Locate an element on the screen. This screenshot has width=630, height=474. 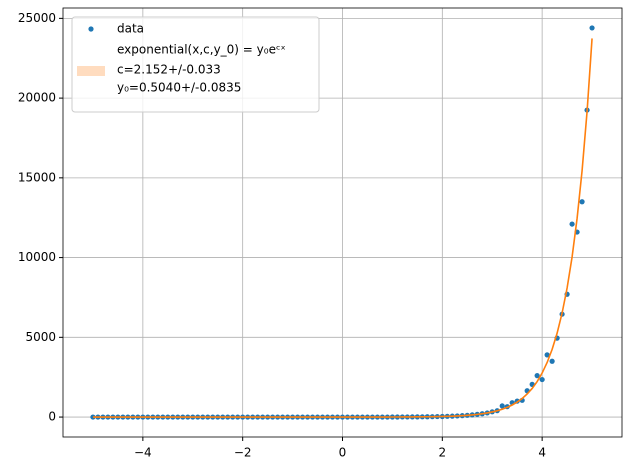
x-tick-label: −4 is located at coordinates (143, 453).